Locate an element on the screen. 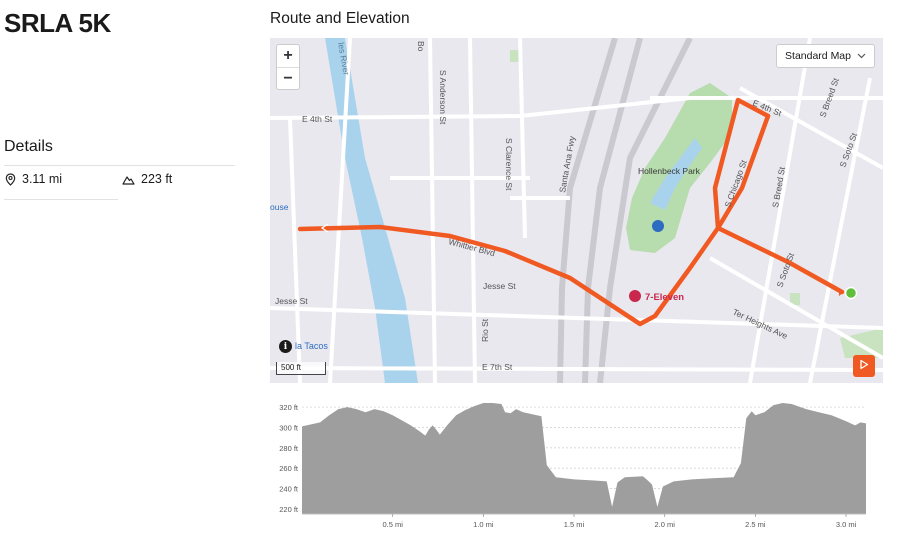 The height and width of the screenshot is (538, 900). info-icon: i is located at coordinates (285, 346).